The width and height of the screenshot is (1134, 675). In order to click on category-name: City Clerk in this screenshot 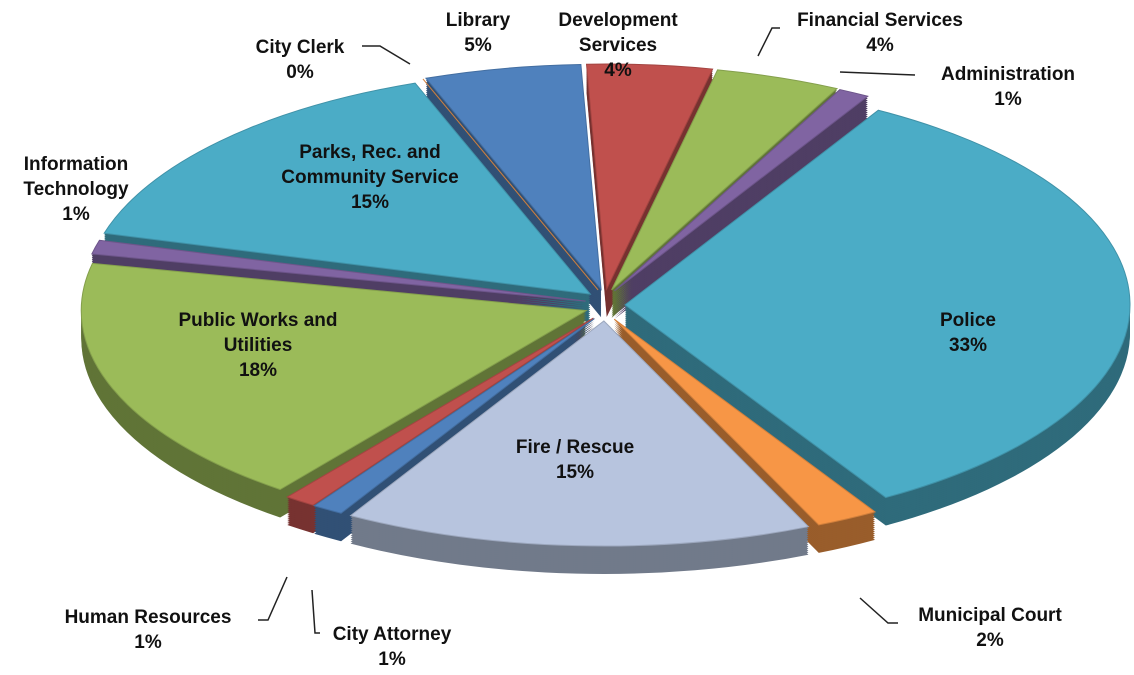, I will do `click(300, 47)`.